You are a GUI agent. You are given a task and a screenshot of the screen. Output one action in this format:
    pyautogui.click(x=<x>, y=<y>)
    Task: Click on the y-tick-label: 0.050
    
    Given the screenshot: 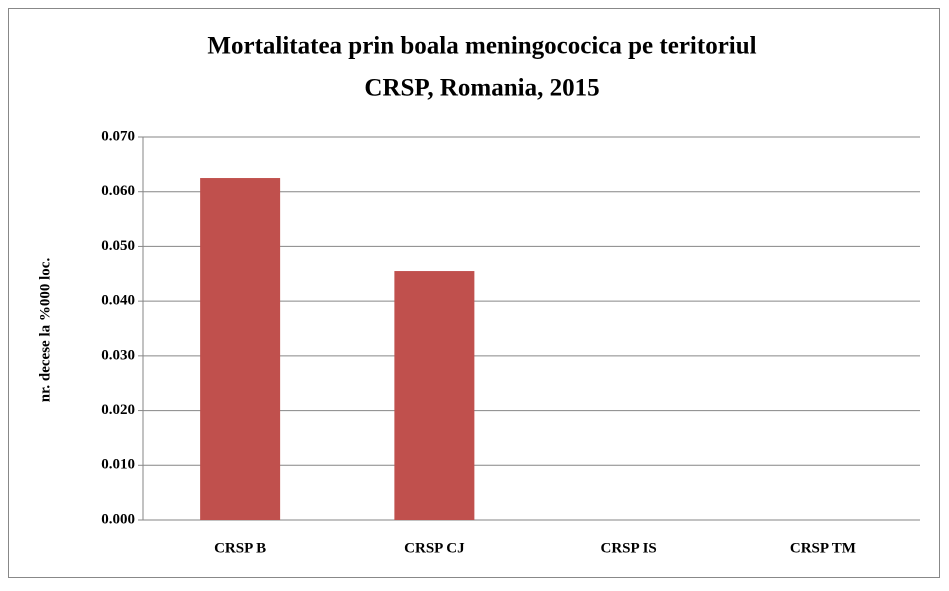 What is the action you would take?
    pyautogui.click(x=118, y=246)
    